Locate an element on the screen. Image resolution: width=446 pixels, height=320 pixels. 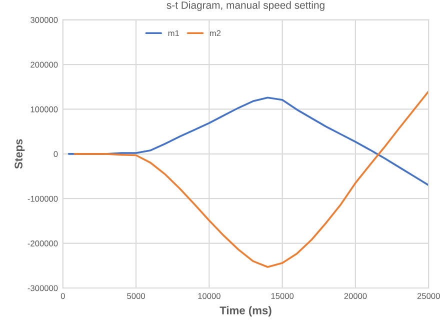
x-axis-title: Time (ms) is located at coordinates (246, 311).